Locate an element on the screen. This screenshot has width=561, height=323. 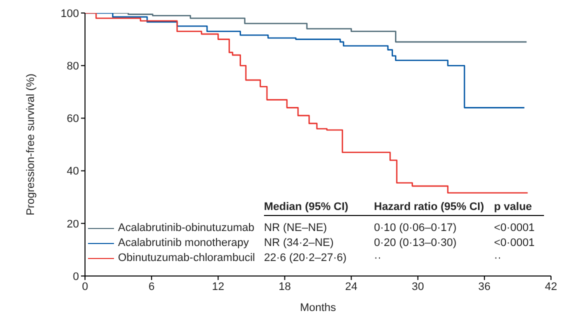
annotation: NR (34·2–NE) is located at coordinates (299, 243).